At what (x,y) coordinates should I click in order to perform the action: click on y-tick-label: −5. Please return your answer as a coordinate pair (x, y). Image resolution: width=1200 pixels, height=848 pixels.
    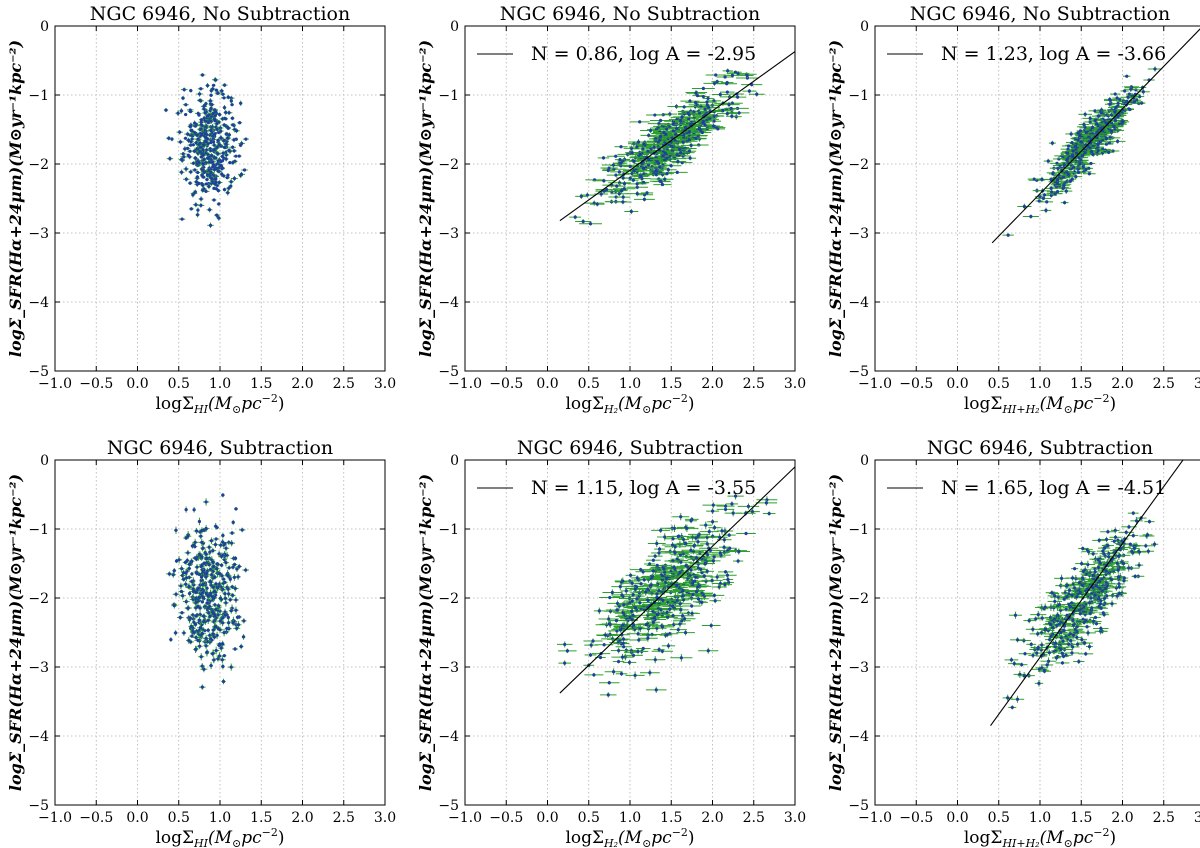
    Looking at the image, I should click on (38, 372).